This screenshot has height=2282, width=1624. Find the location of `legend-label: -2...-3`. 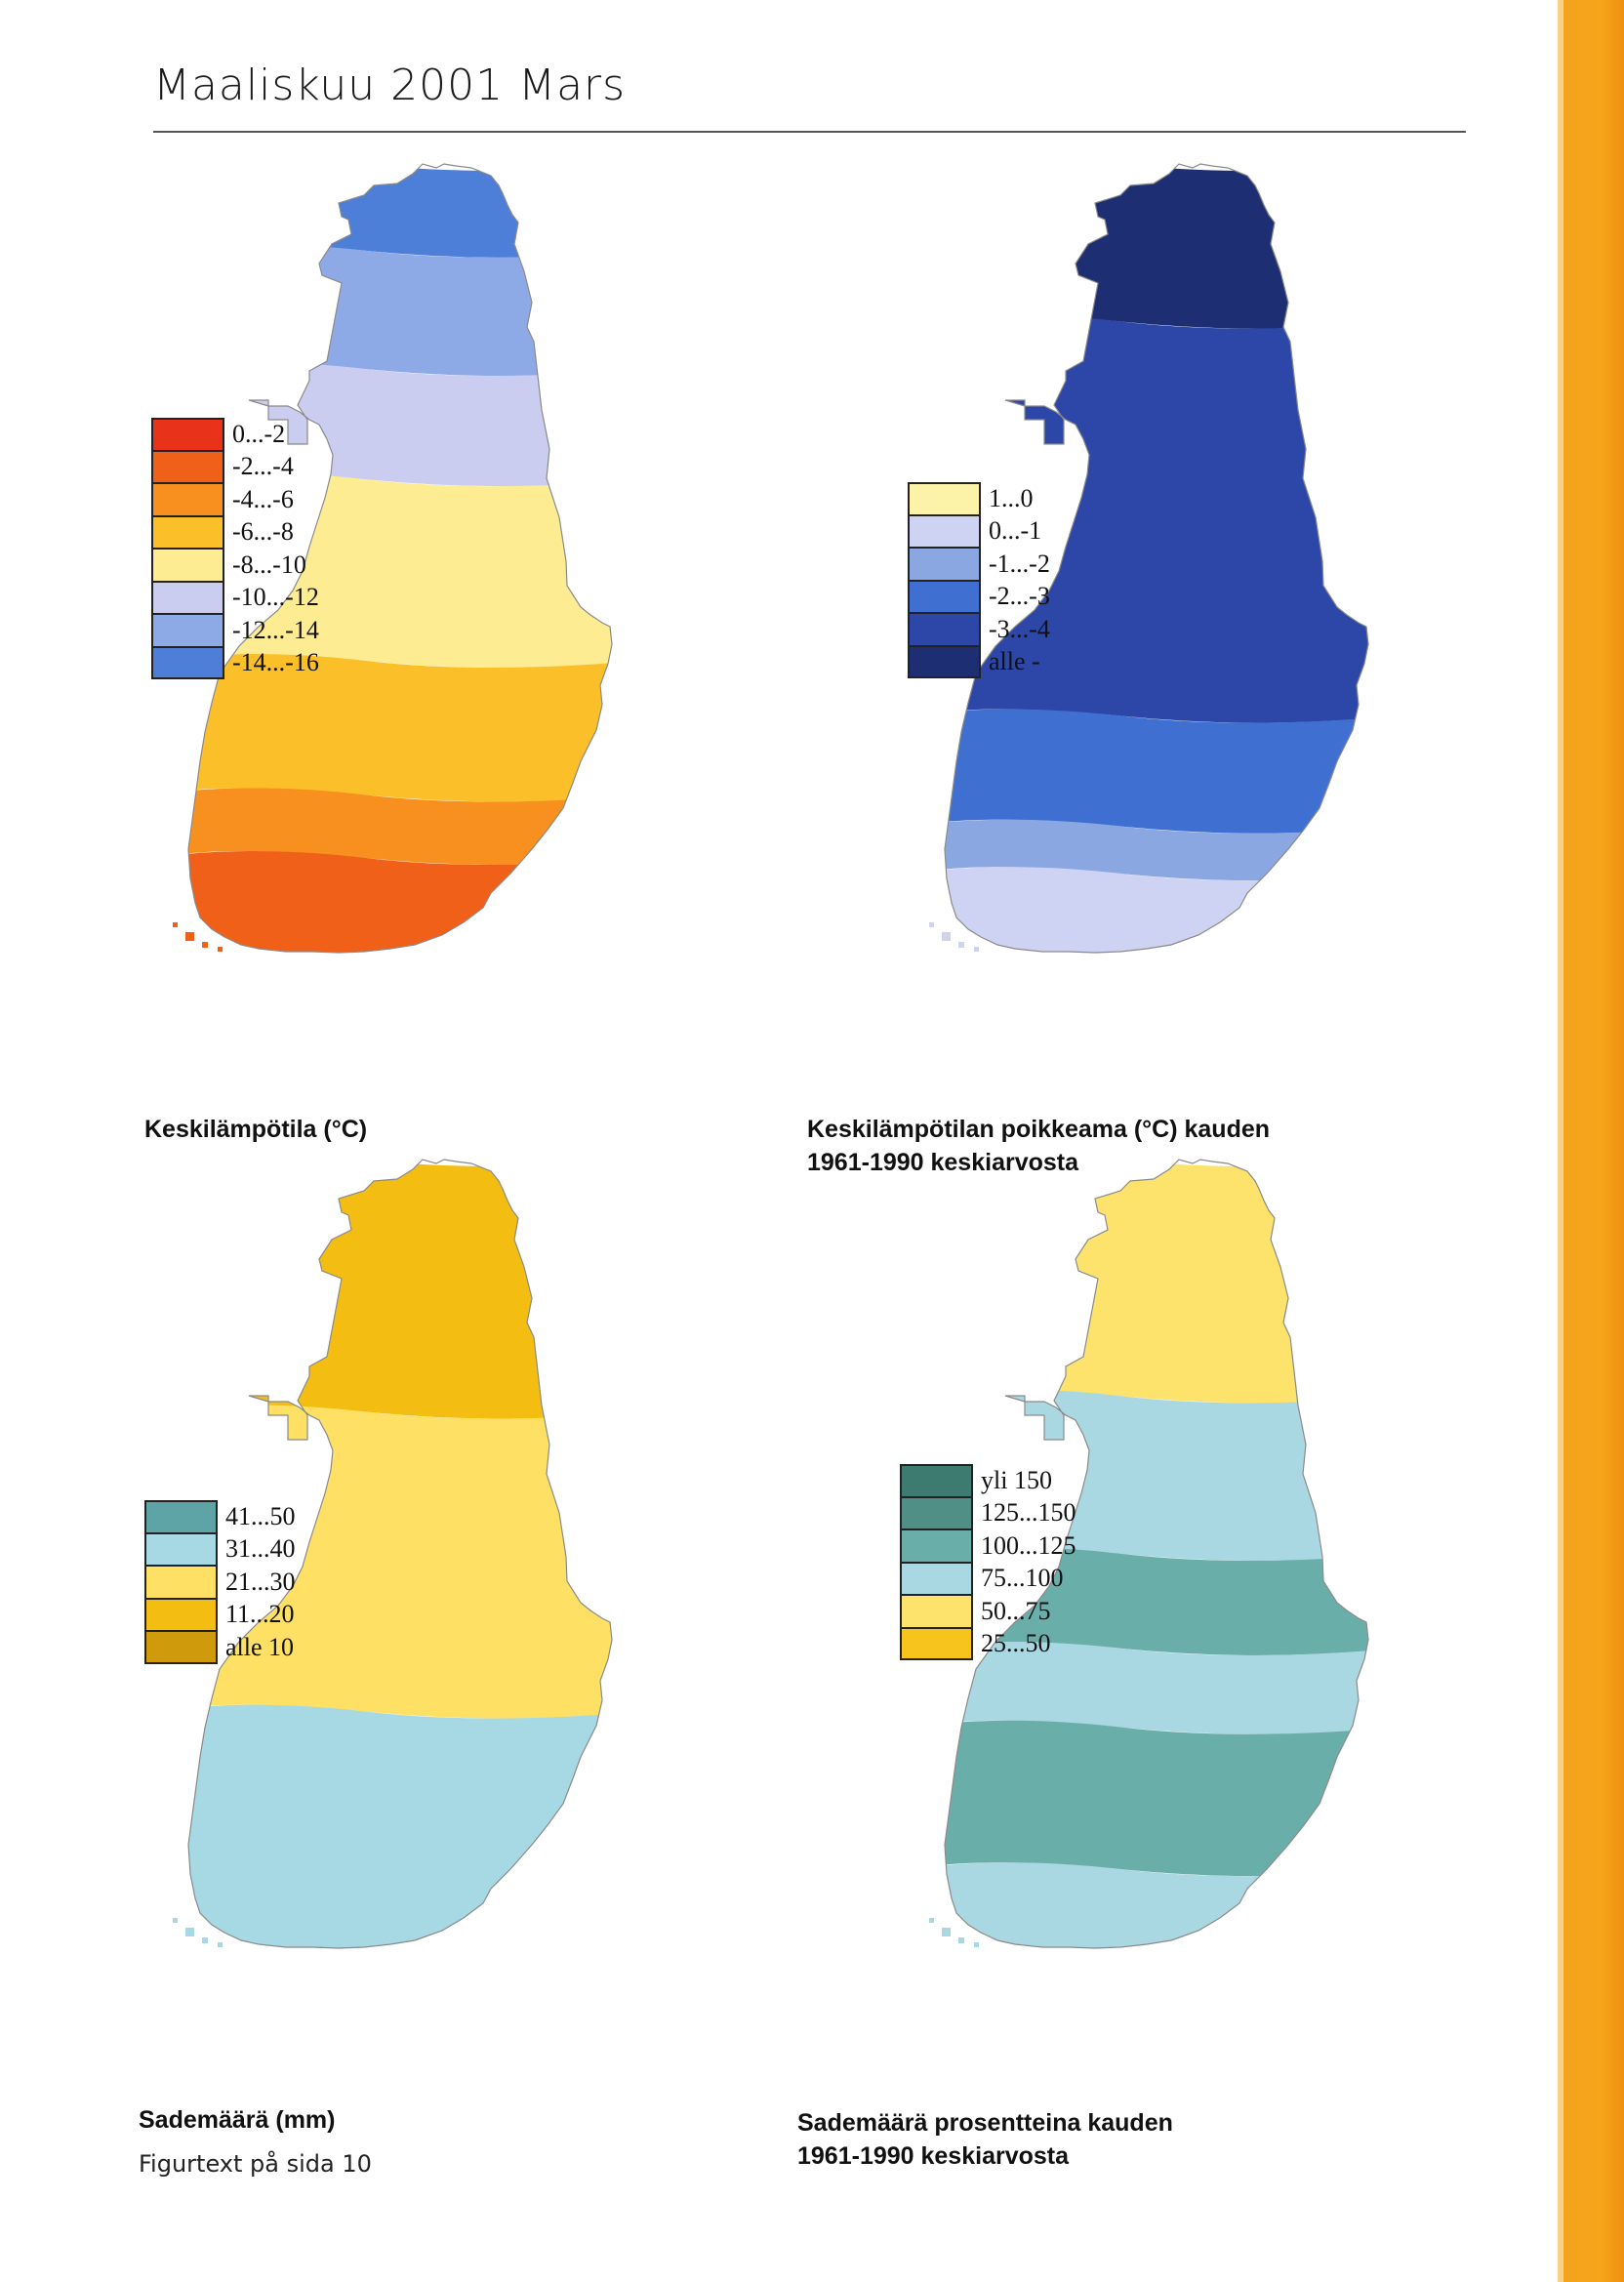

legend-label: -2...-3 is located at coordinates (1019, 596).